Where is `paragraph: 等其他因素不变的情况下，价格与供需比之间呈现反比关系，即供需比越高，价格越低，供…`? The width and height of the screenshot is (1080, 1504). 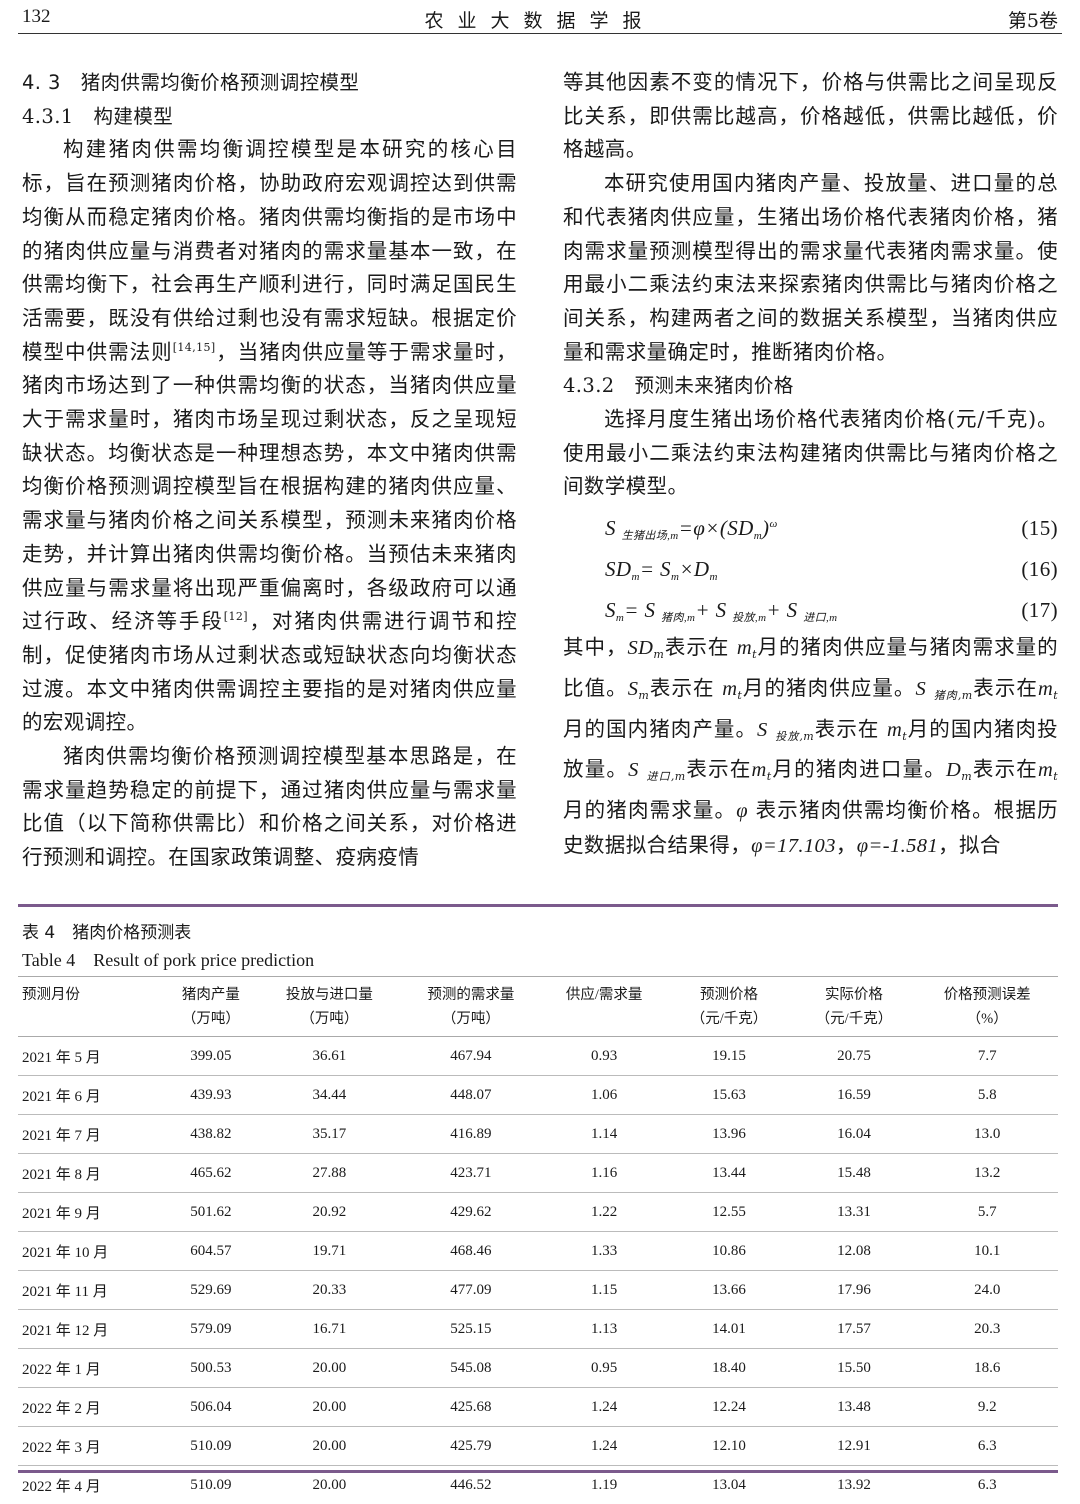 paragraph: 等其他因素不变的情况下，价格与供需比之间呈现反比关系，即供需比越高，价格越低，供… is located at coordinates (810, 116).